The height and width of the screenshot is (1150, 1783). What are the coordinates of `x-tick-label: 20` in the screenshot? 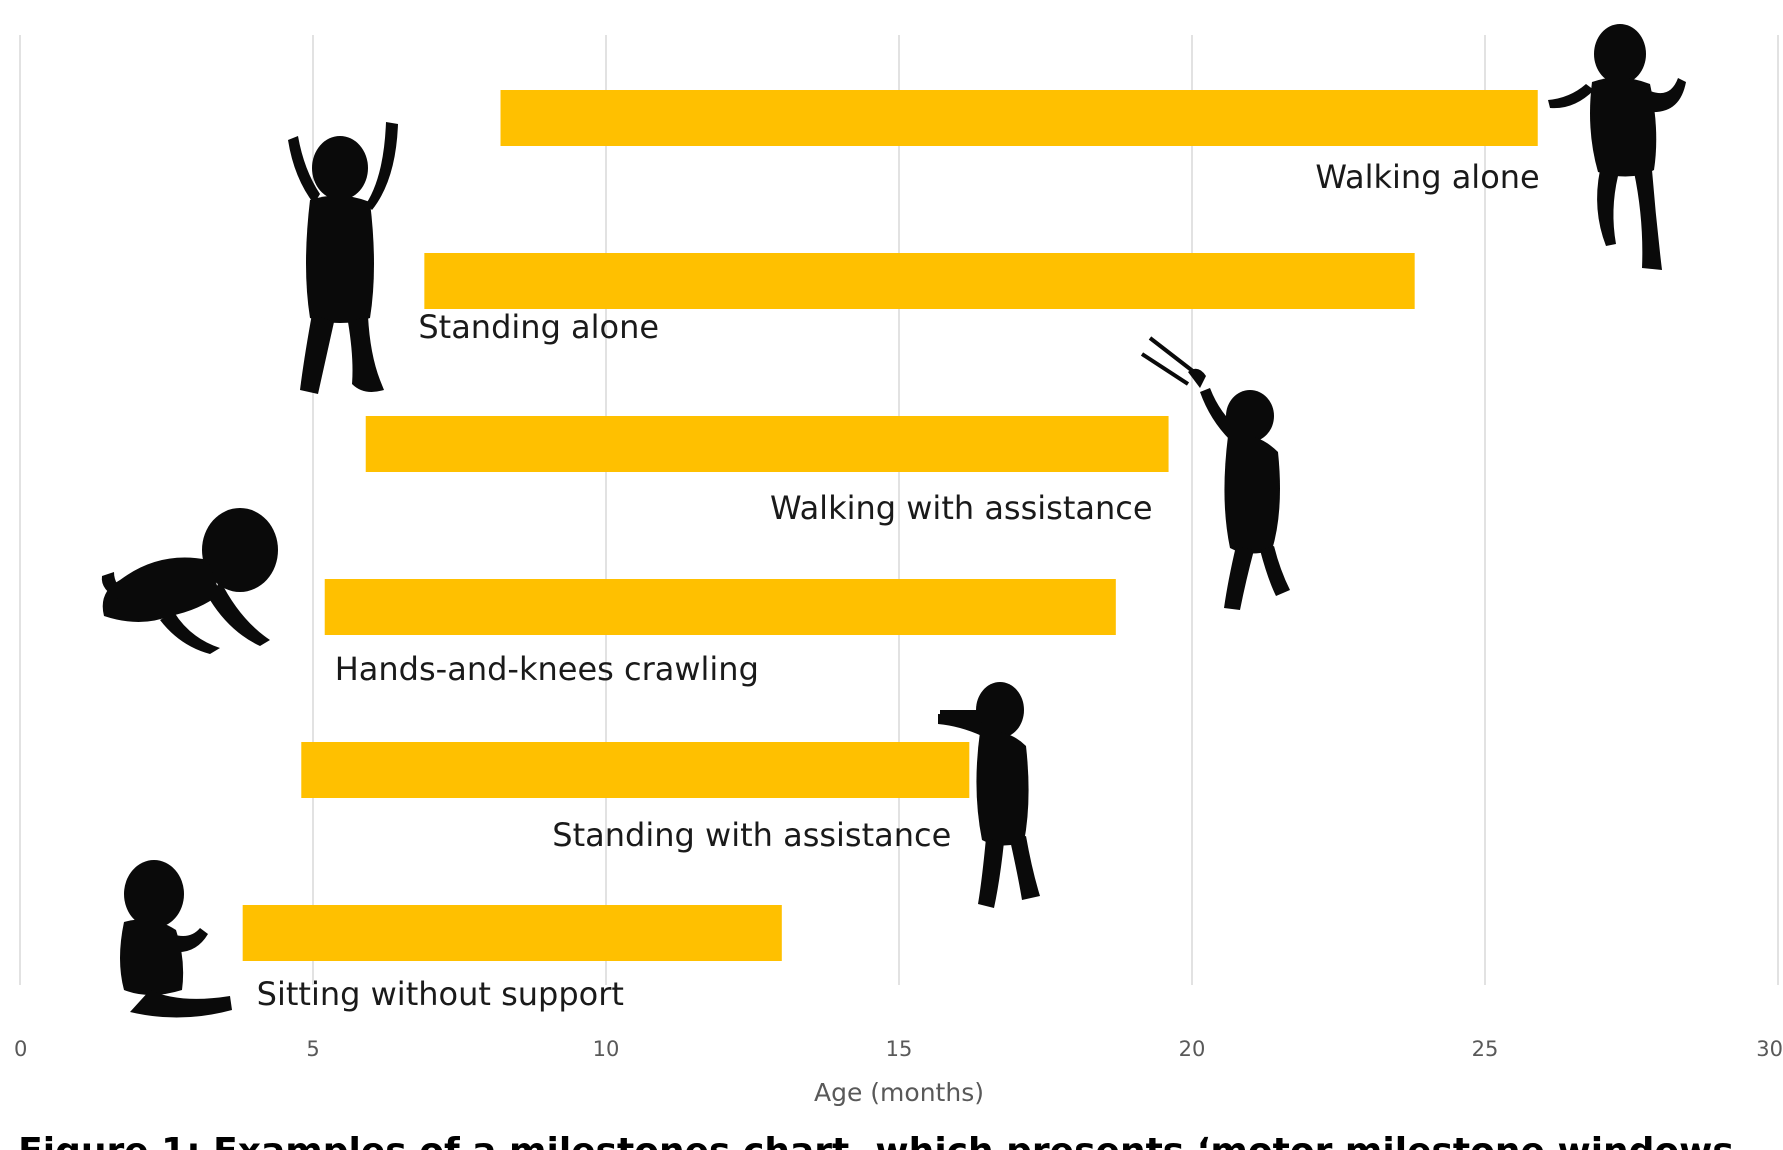 It's located at (1192, 1049).